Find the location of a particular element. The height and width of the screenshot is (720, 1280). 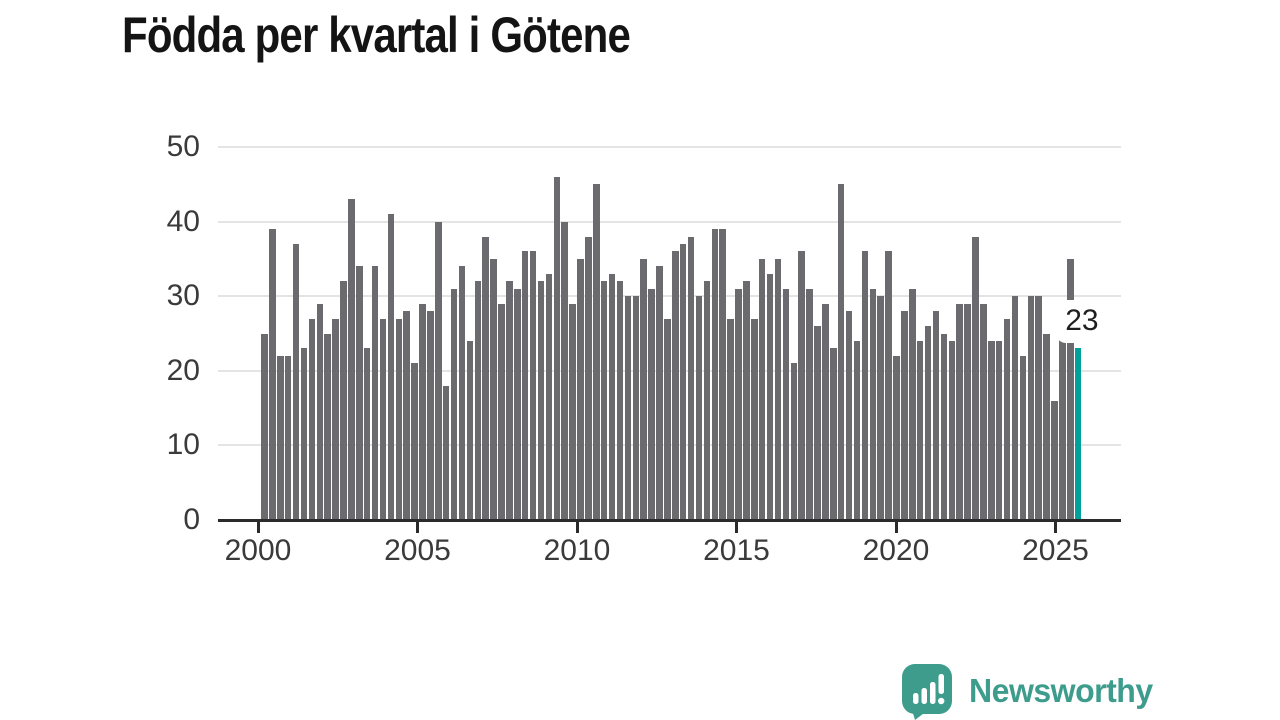

newsworthy-logo: Newsworthy is located at coordinates (1028, 691).